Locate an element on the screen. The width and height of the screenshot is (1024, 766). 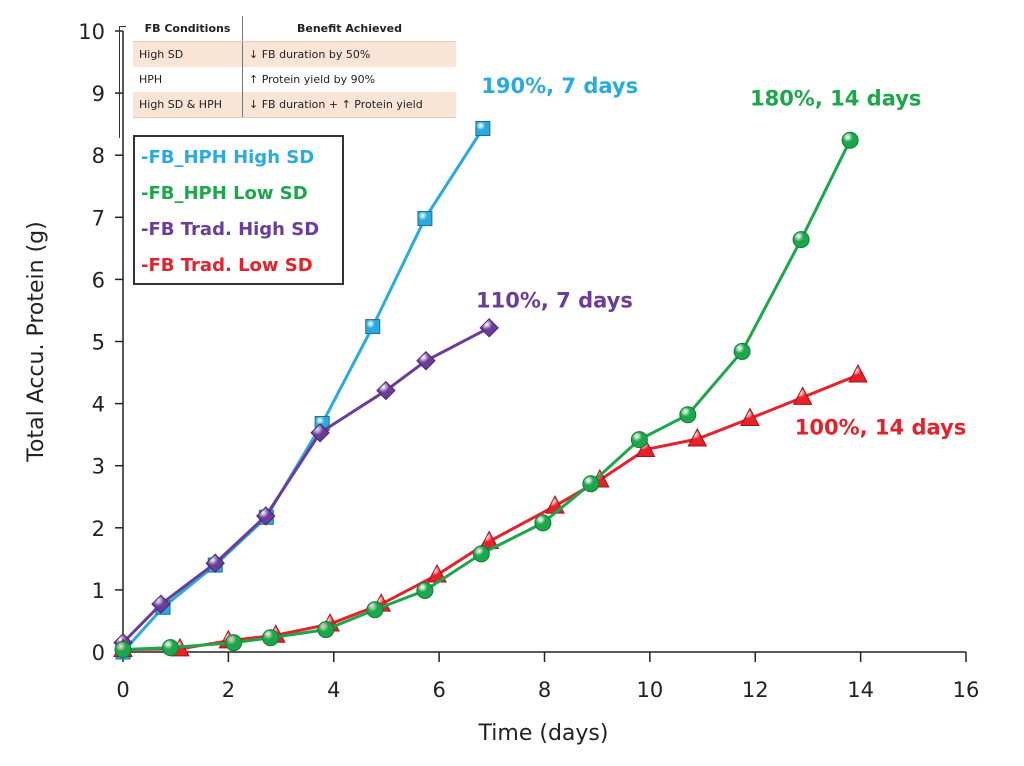
y-tick-label: 6 is located at coordinates (98, 280).